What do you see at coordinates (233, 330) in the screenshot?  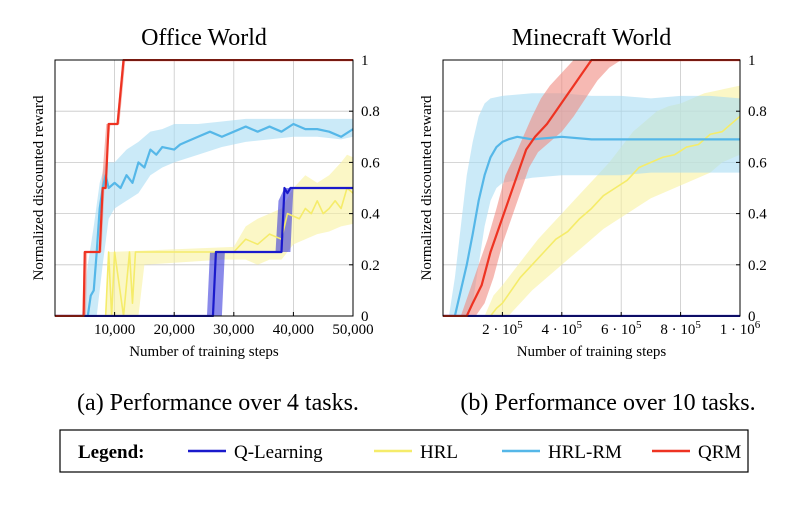 I see `x-tick-label: 30,000` at bounding box center [233, 330].